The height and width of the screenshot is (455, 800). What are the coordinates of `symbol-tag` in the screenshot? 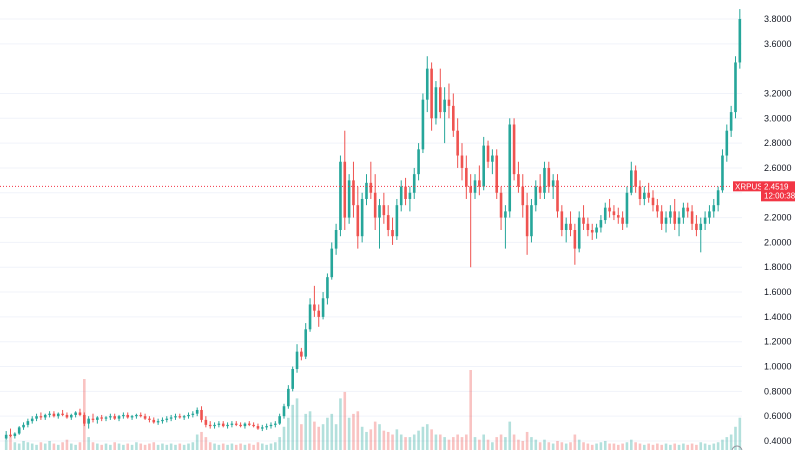 It's located at (747, 186).